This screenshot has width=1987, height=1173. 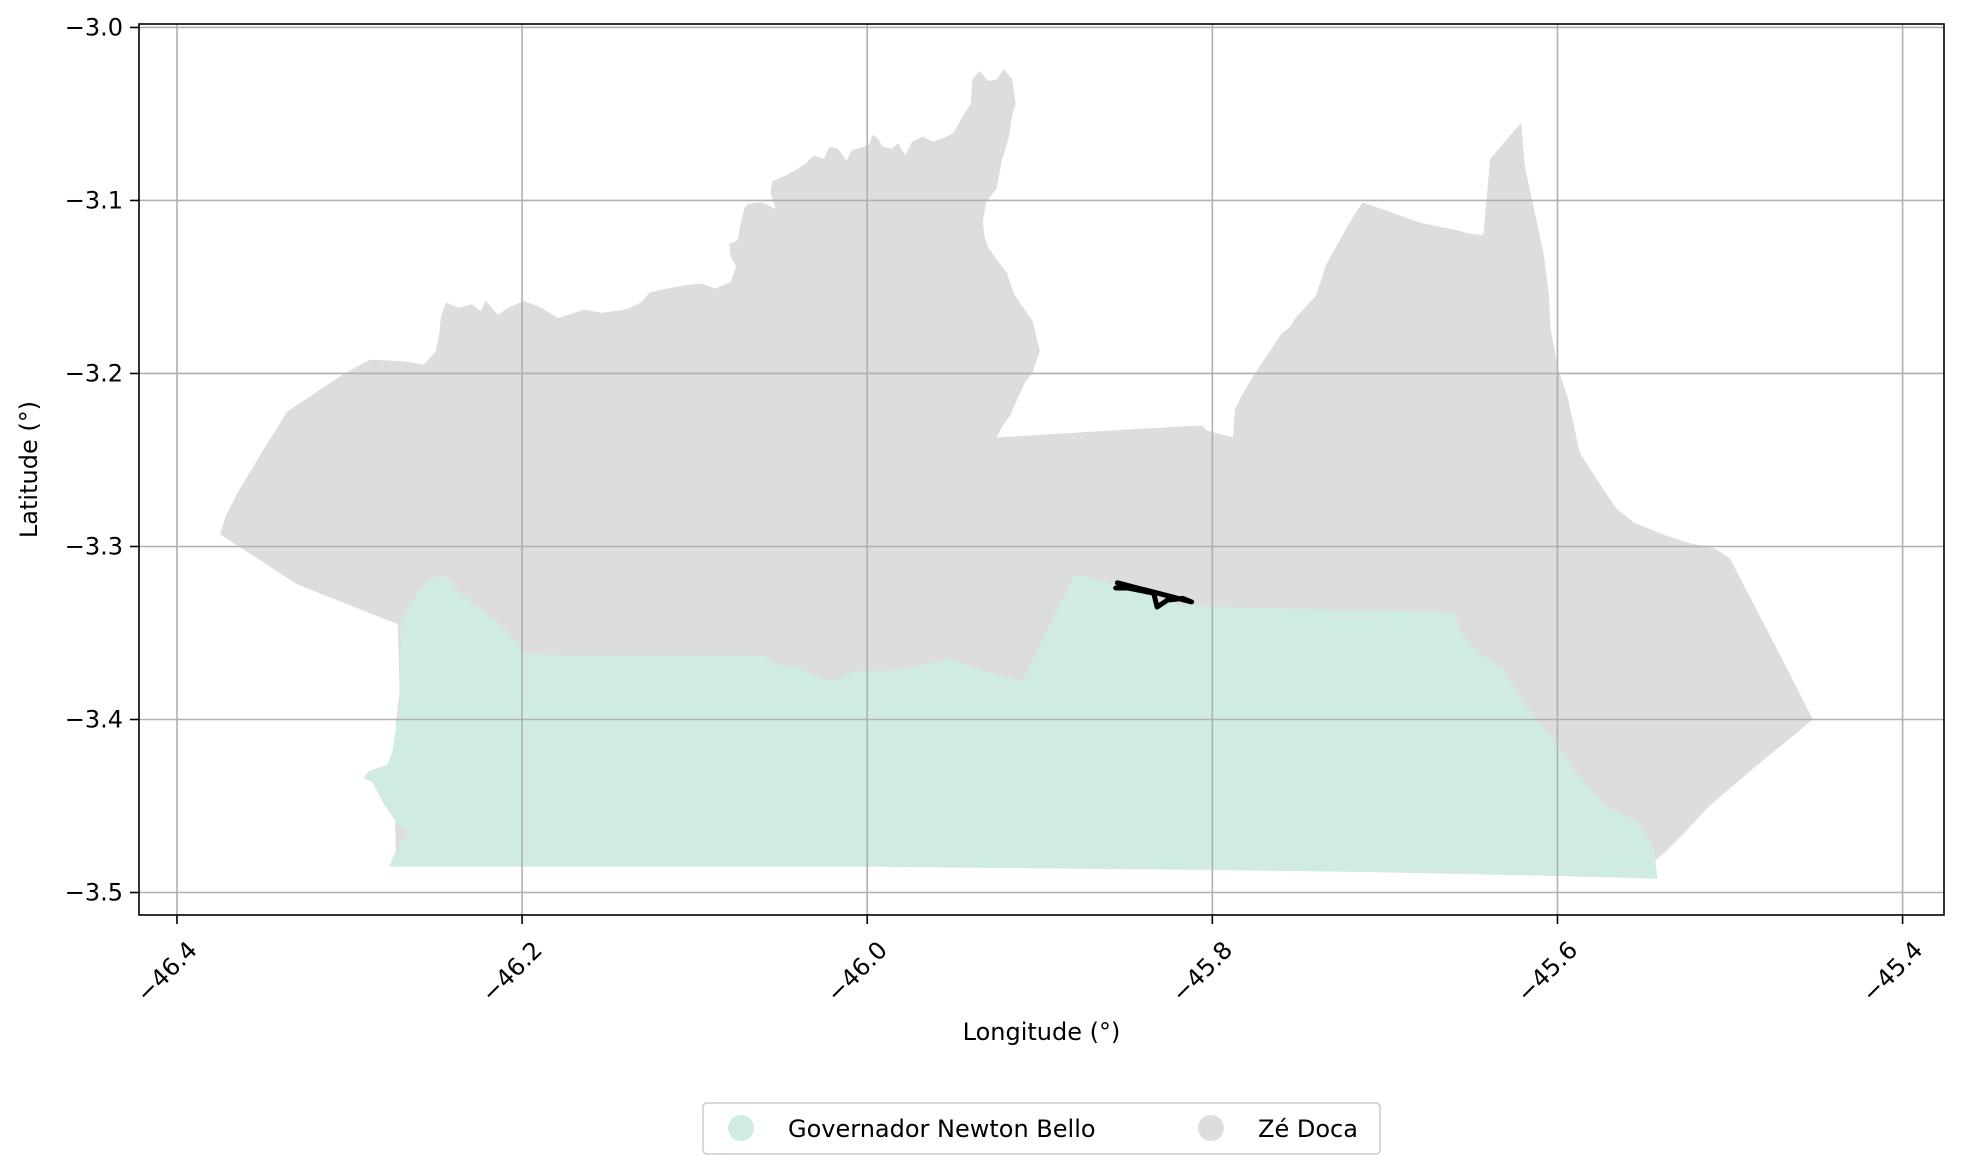 What do you see at coordinates (94, 893) in the screenshot?
I see `y-tick-label-5: −3.5` at bounding box center [94, 893].